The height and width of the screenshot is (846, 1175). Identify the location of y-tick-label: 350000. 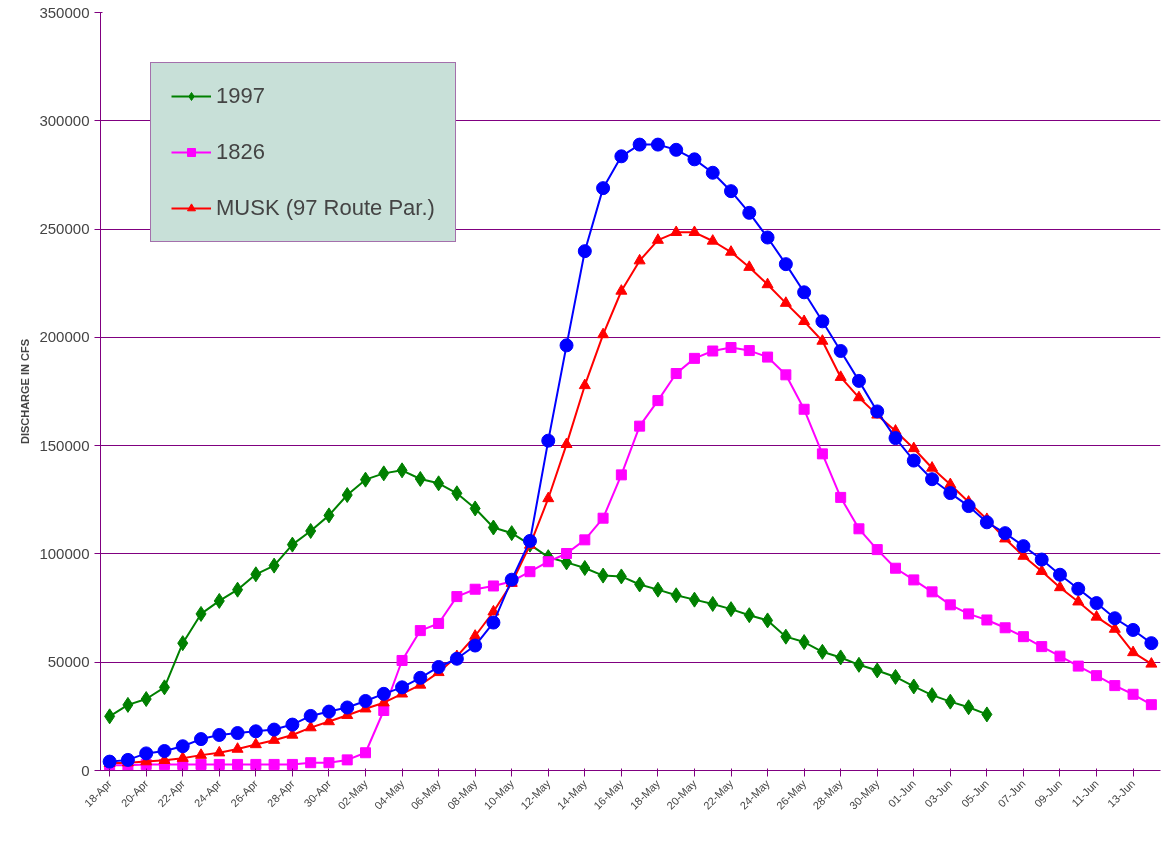
(64, 12).